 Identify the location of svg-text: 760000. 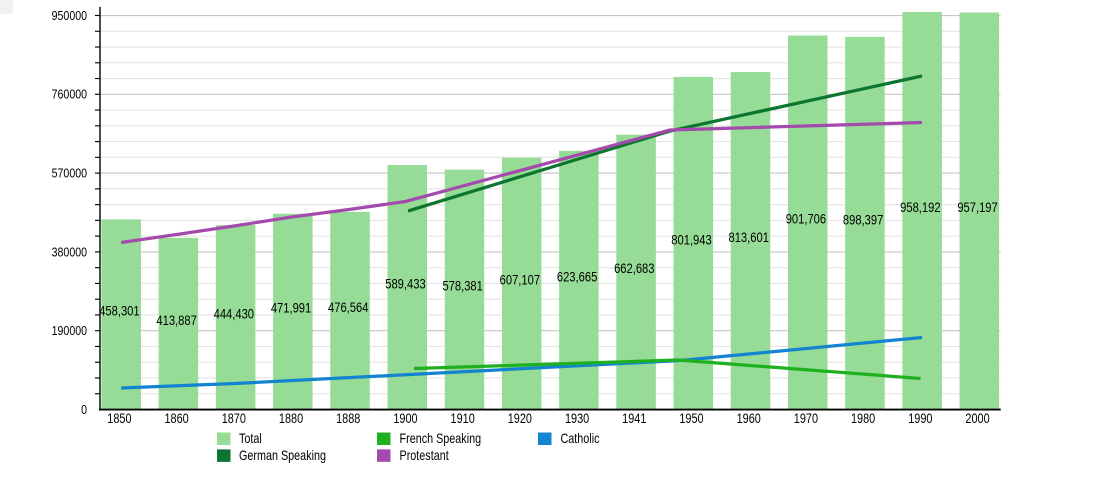
(70, 94).